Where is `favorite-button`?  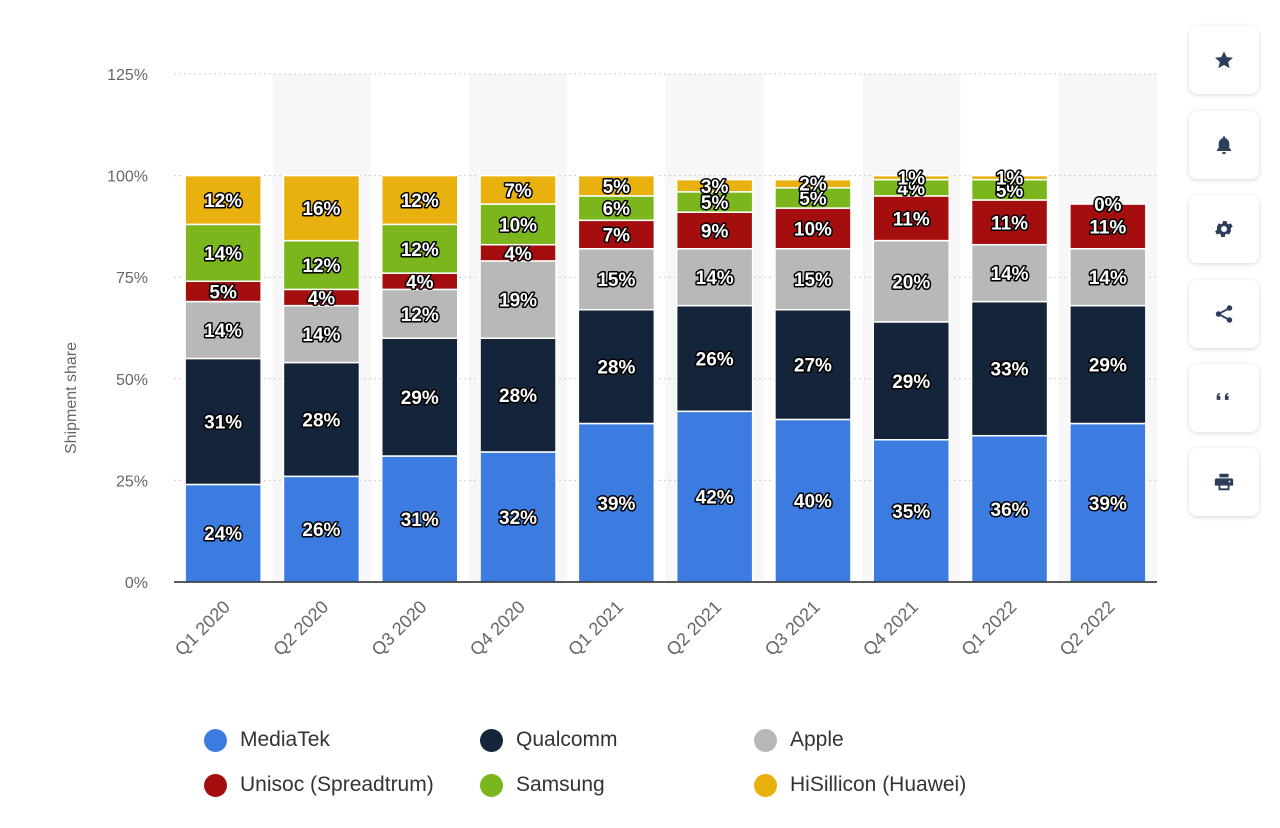
favorite-button is located at coordinates (1224, 60).